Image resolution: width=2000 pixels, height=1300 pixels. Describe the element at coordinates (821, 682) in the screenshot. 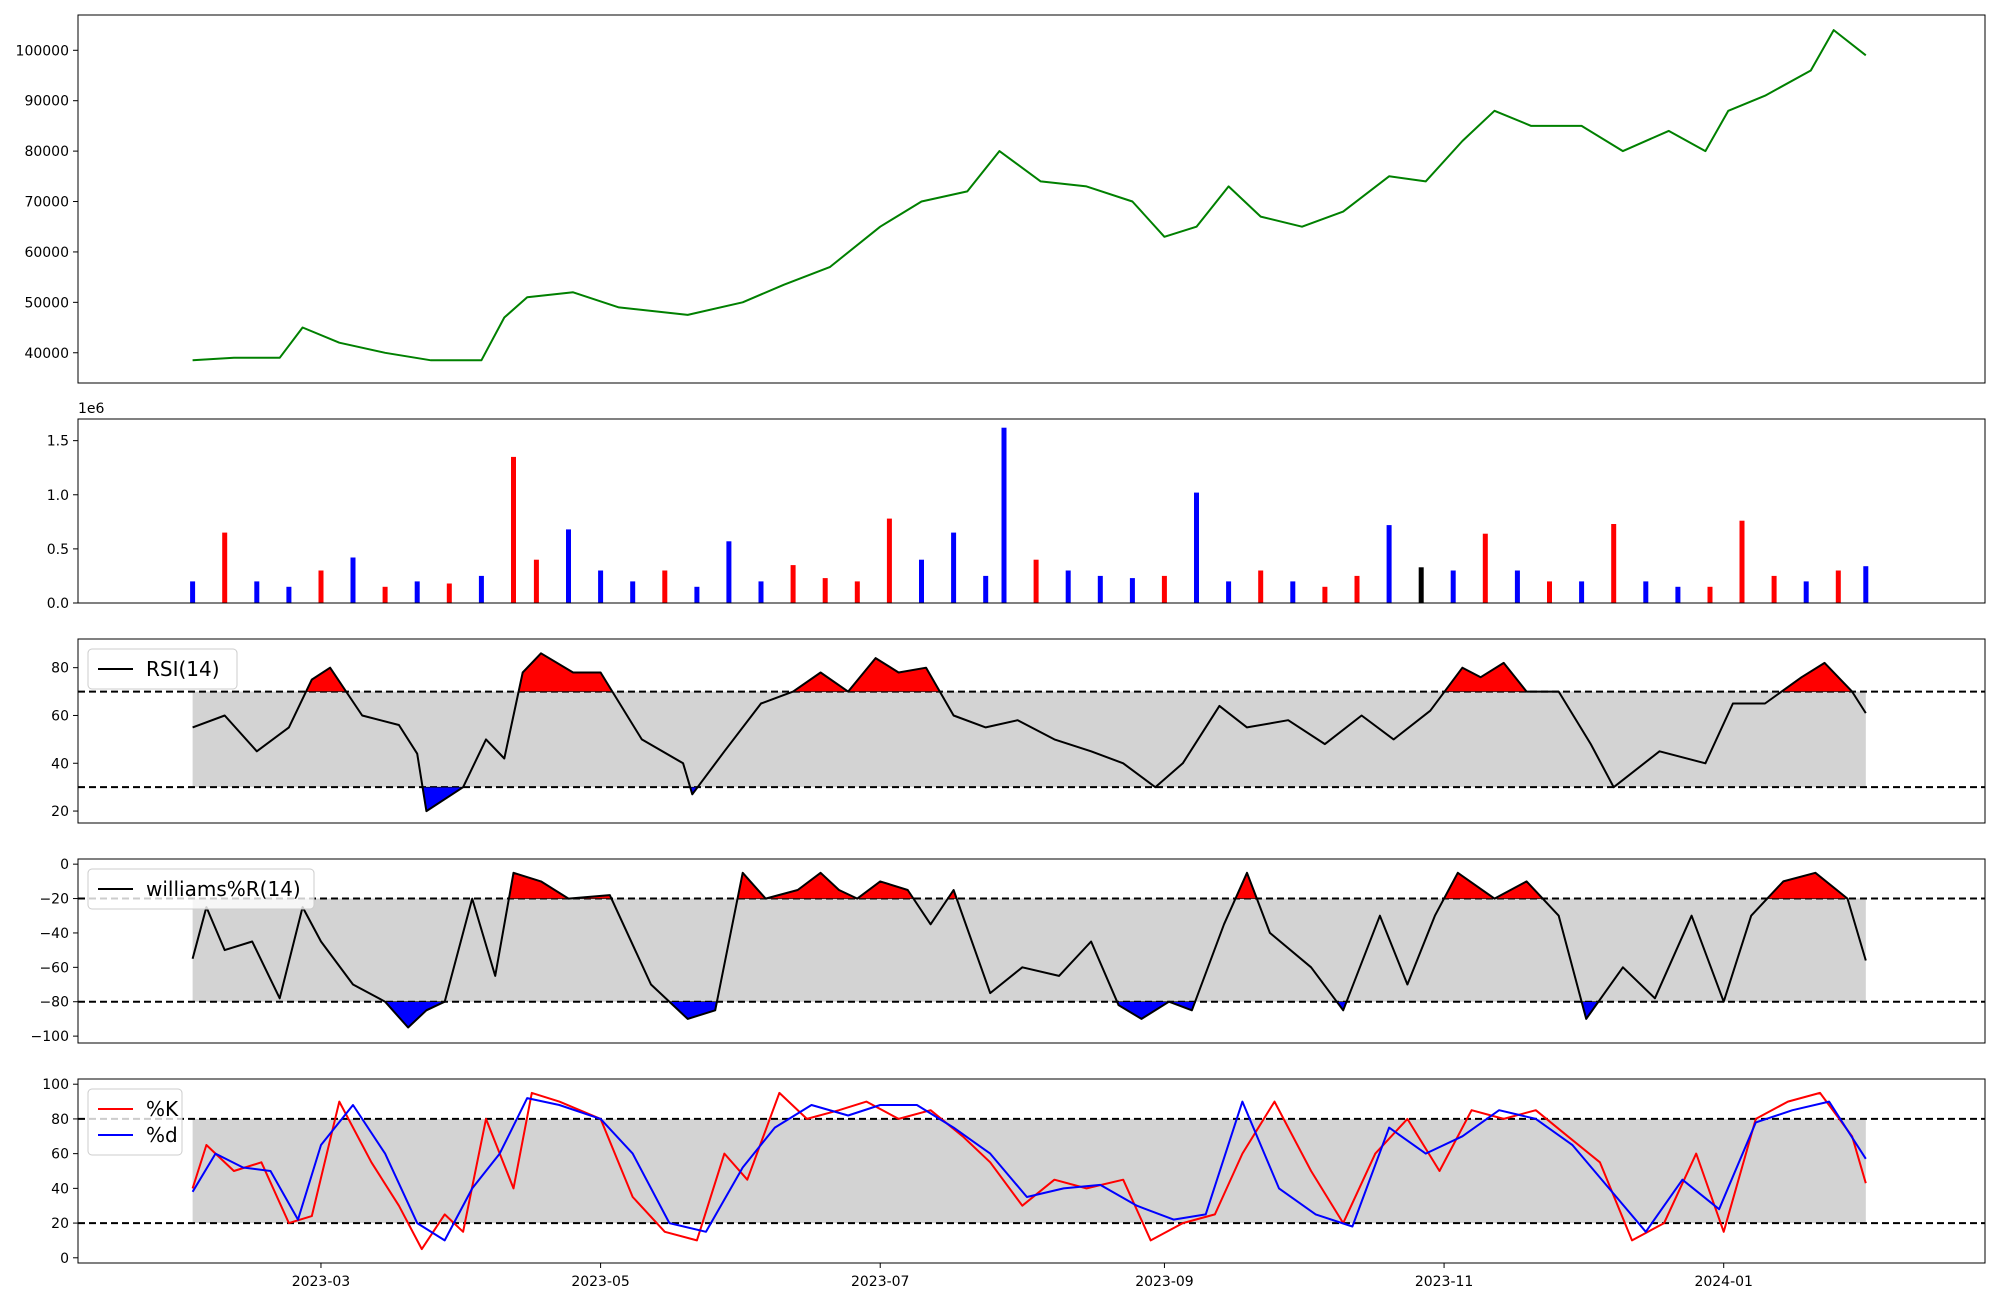

I see `rsi-overbought-fill` at that location.